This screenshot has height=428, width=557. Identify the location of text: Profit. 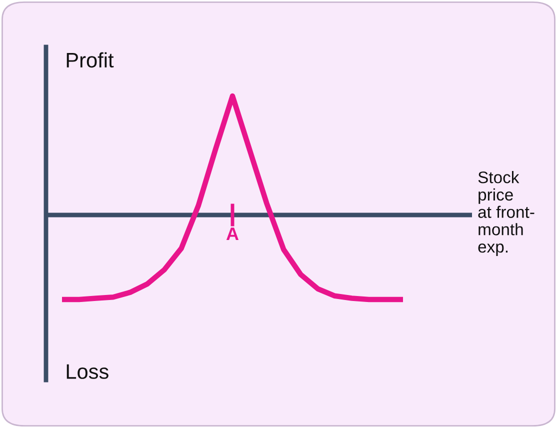
(90, 60).